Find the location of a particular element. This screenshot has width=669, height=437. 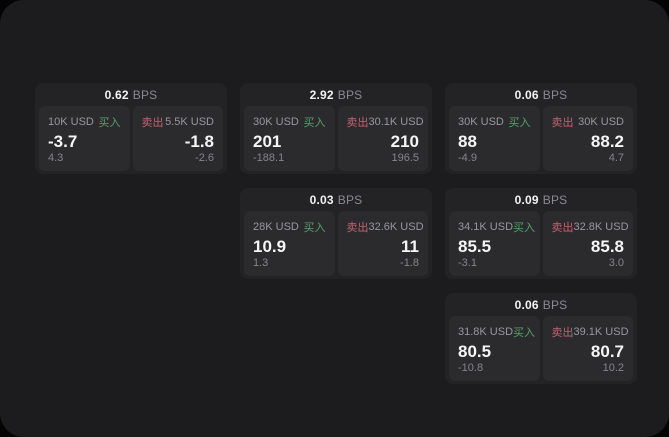

buy-change: 1.3 is located at coordinates (261, 262).